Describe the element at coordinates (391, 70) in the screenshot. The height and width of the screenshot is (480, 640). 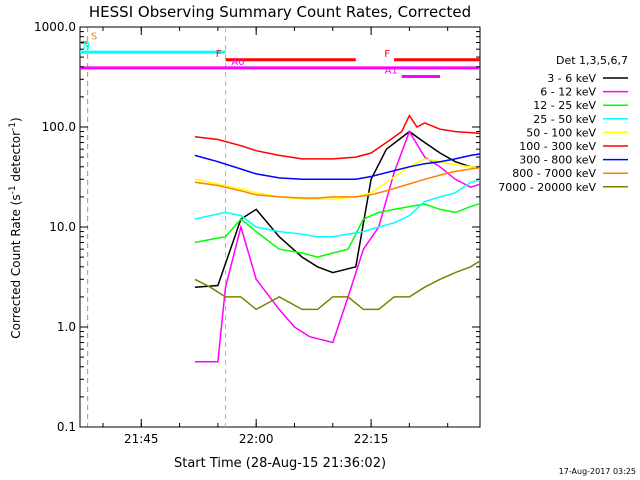
I see `flag-label: A1` at that location.